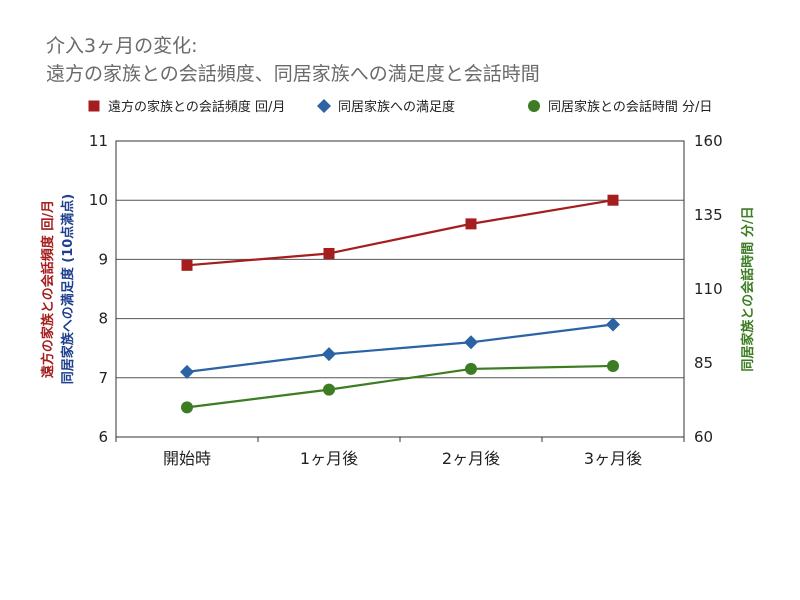 The width and height of the screenshot is (800, 600). I want to click on left-axis-ticks: 6 7 8 9 10 11, so click(98, 289).